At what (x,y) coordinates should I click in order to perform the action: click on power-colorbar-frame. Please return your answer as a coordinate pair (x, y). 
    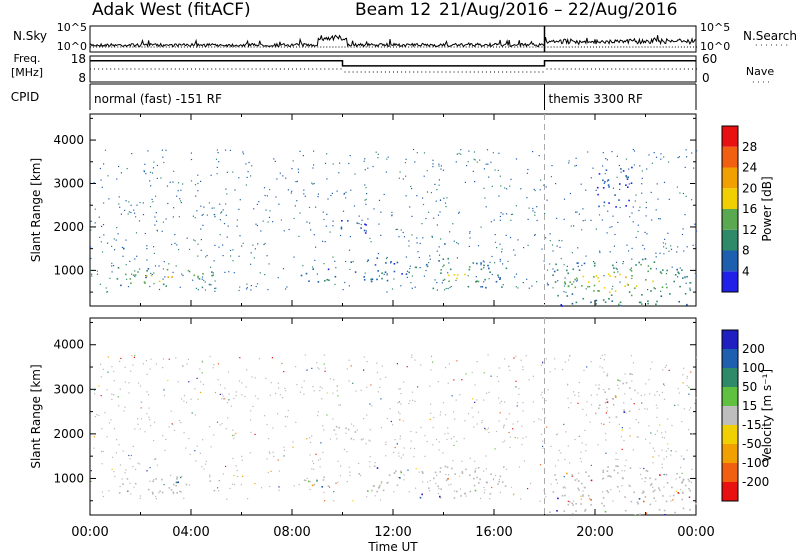
    Looking at the image, I should click on (730, 209).